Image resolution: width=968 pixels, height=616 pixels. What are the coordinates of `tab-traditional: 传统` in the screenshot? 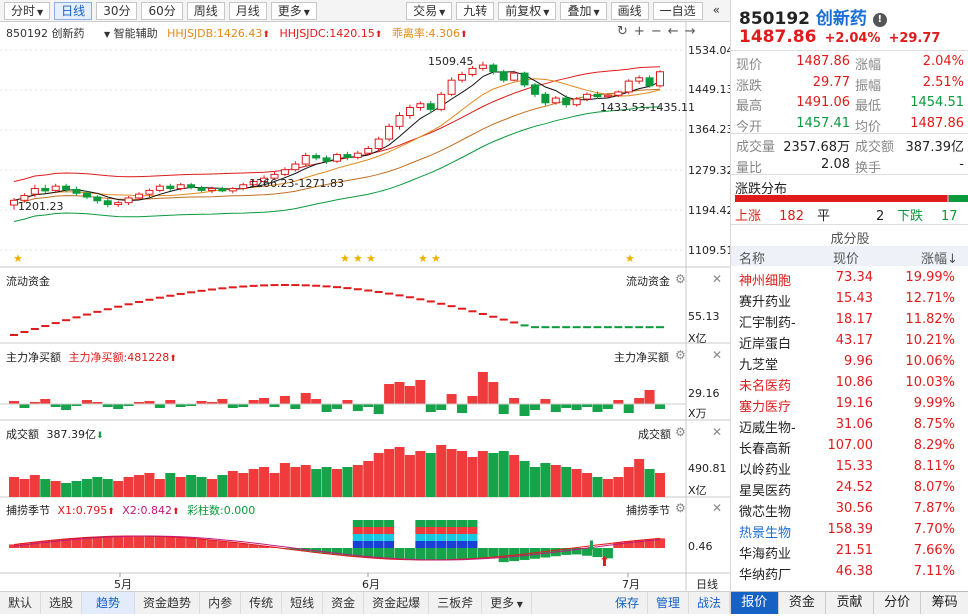 It's located at (262, 603).